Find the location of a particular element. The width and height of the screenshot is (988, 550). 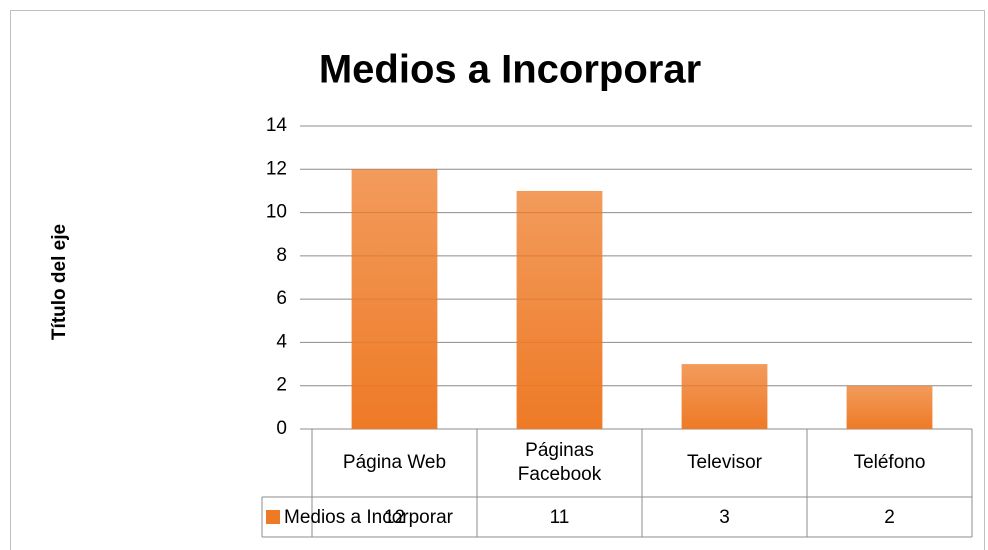

y-tick-label: 14 is located at coordinates (277, 125).